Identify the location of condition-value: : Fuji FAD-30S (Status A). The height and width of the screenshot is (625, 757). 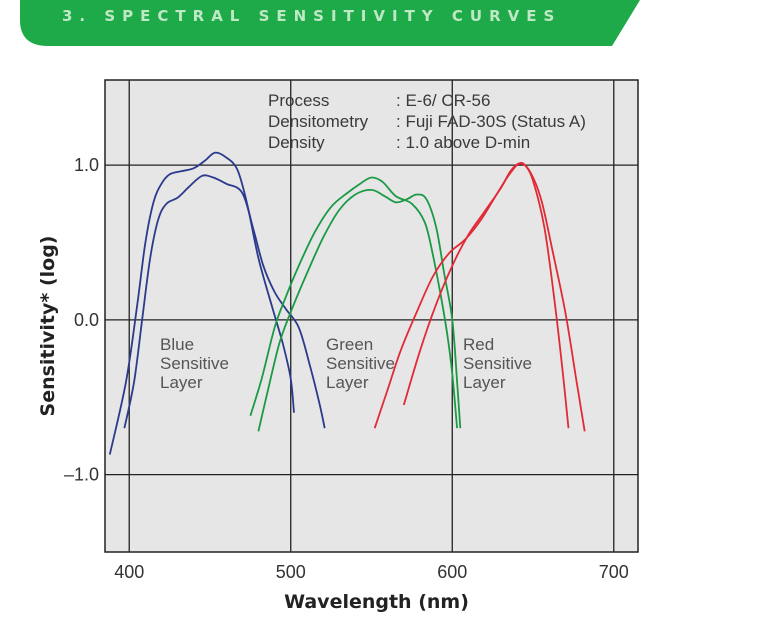
(491, 121).